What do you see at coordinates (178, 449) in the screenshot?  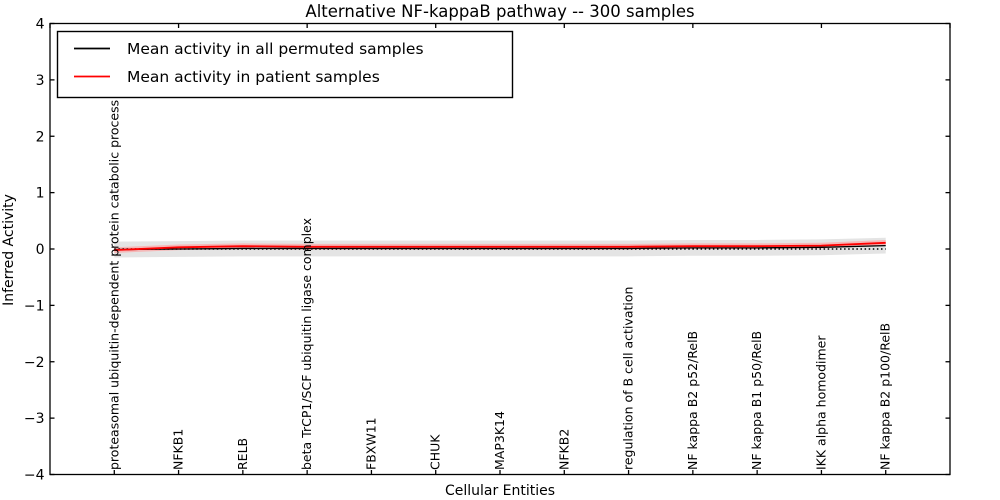 I see `x-tick-label: NFKB1` at bounding box center [178, 449].